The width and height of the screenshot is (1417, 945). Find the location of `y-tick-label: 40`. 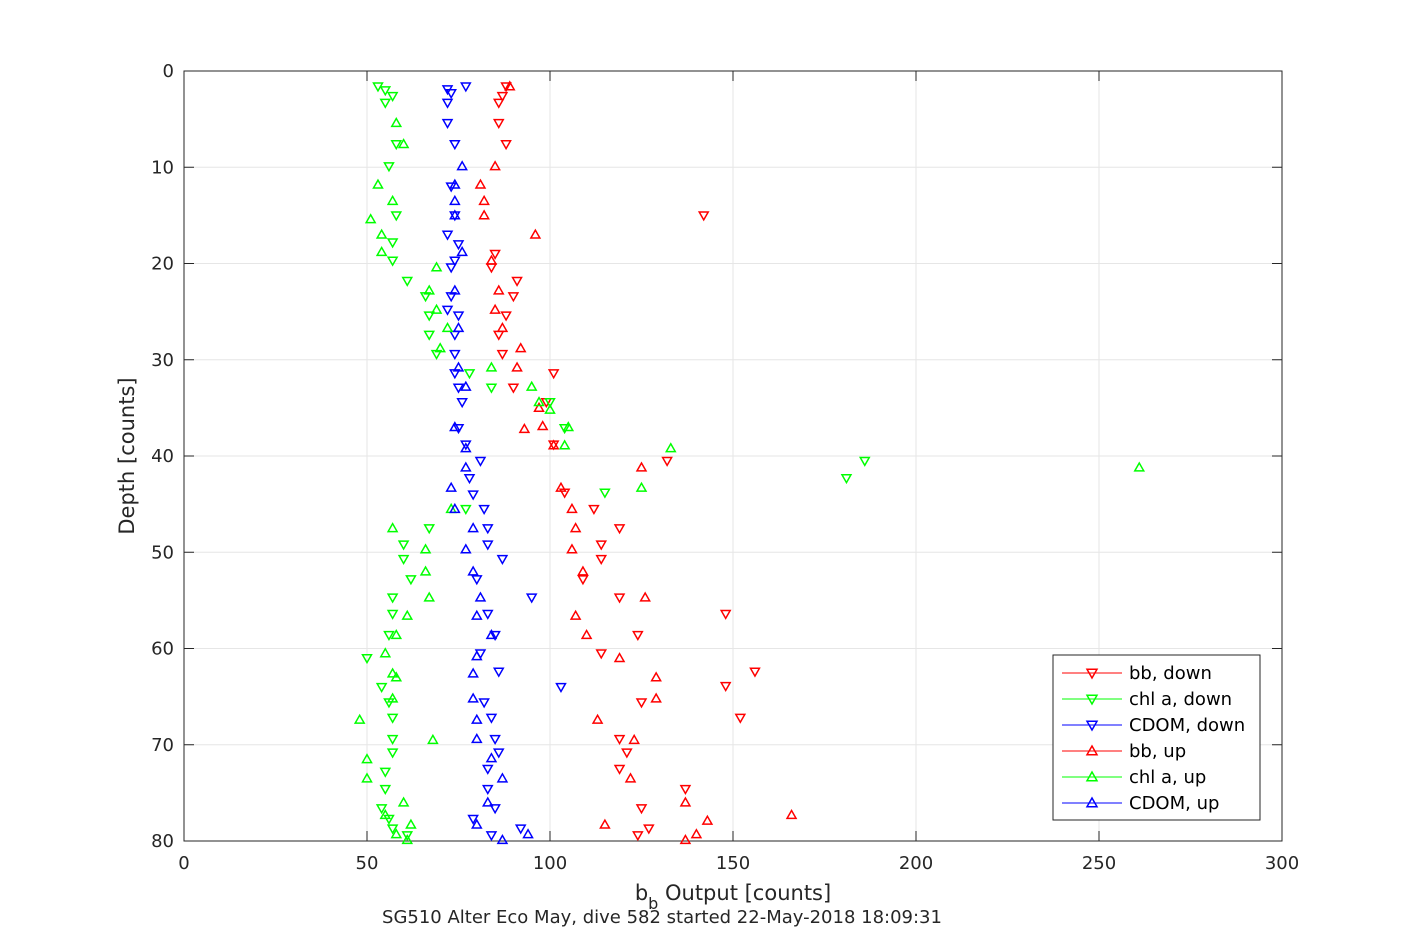

y-tick-label: 40 is located at coordinates (162, 456).